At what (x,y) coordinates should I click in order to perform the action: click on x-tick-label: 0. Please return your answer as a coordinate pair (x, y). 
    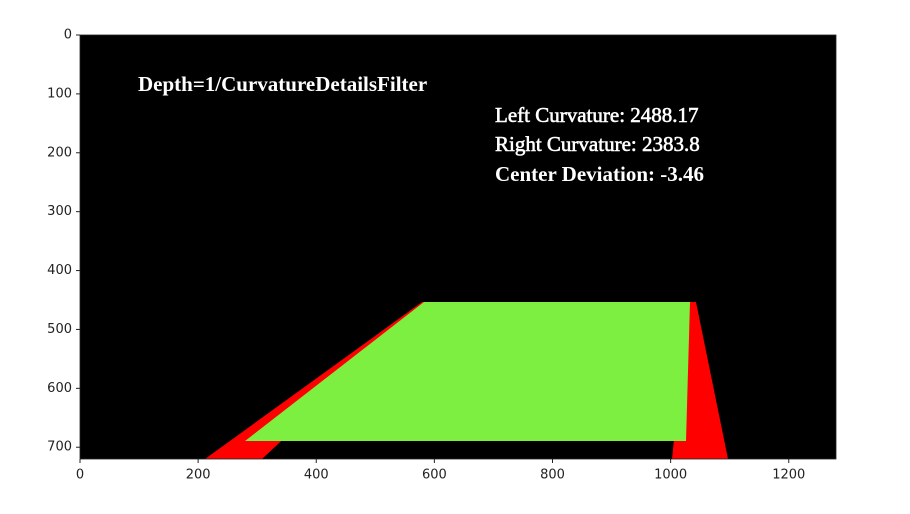
    Looking at the image, I should click on (80, 475).